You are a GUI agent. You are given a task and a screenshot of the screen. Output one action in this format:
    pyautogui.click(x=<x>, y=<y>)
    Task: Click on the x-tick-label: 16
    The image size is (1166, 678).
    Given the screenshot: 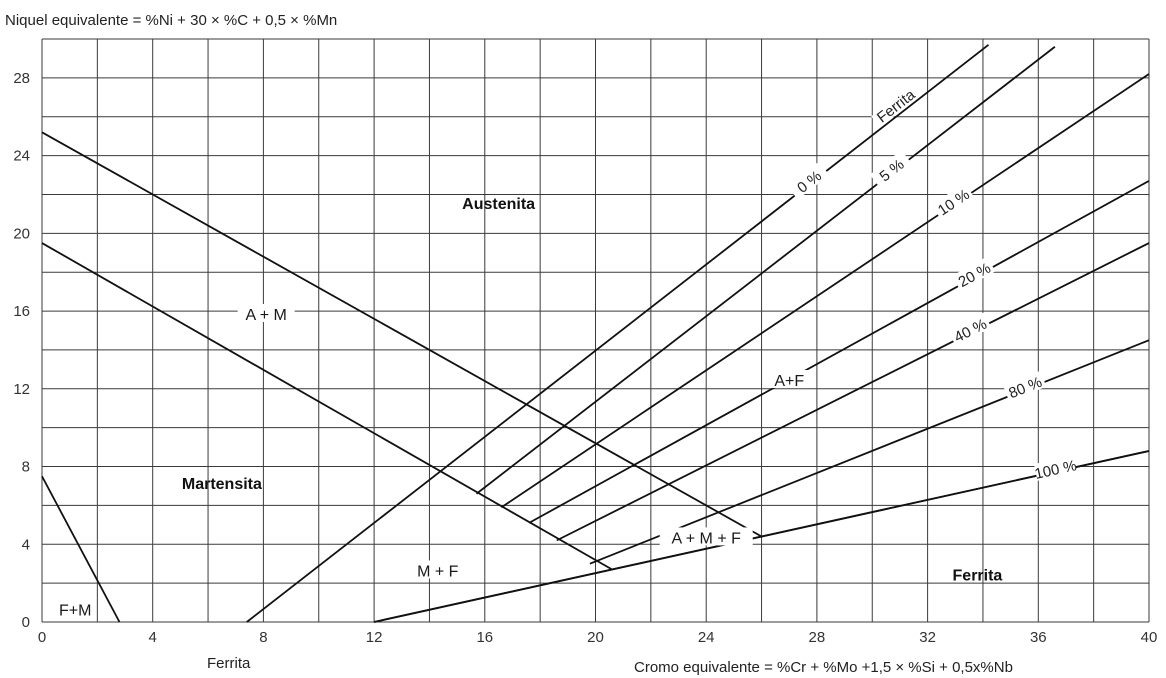 What is the action you would take?
    pyautogui.click(x=484, y=637)
    